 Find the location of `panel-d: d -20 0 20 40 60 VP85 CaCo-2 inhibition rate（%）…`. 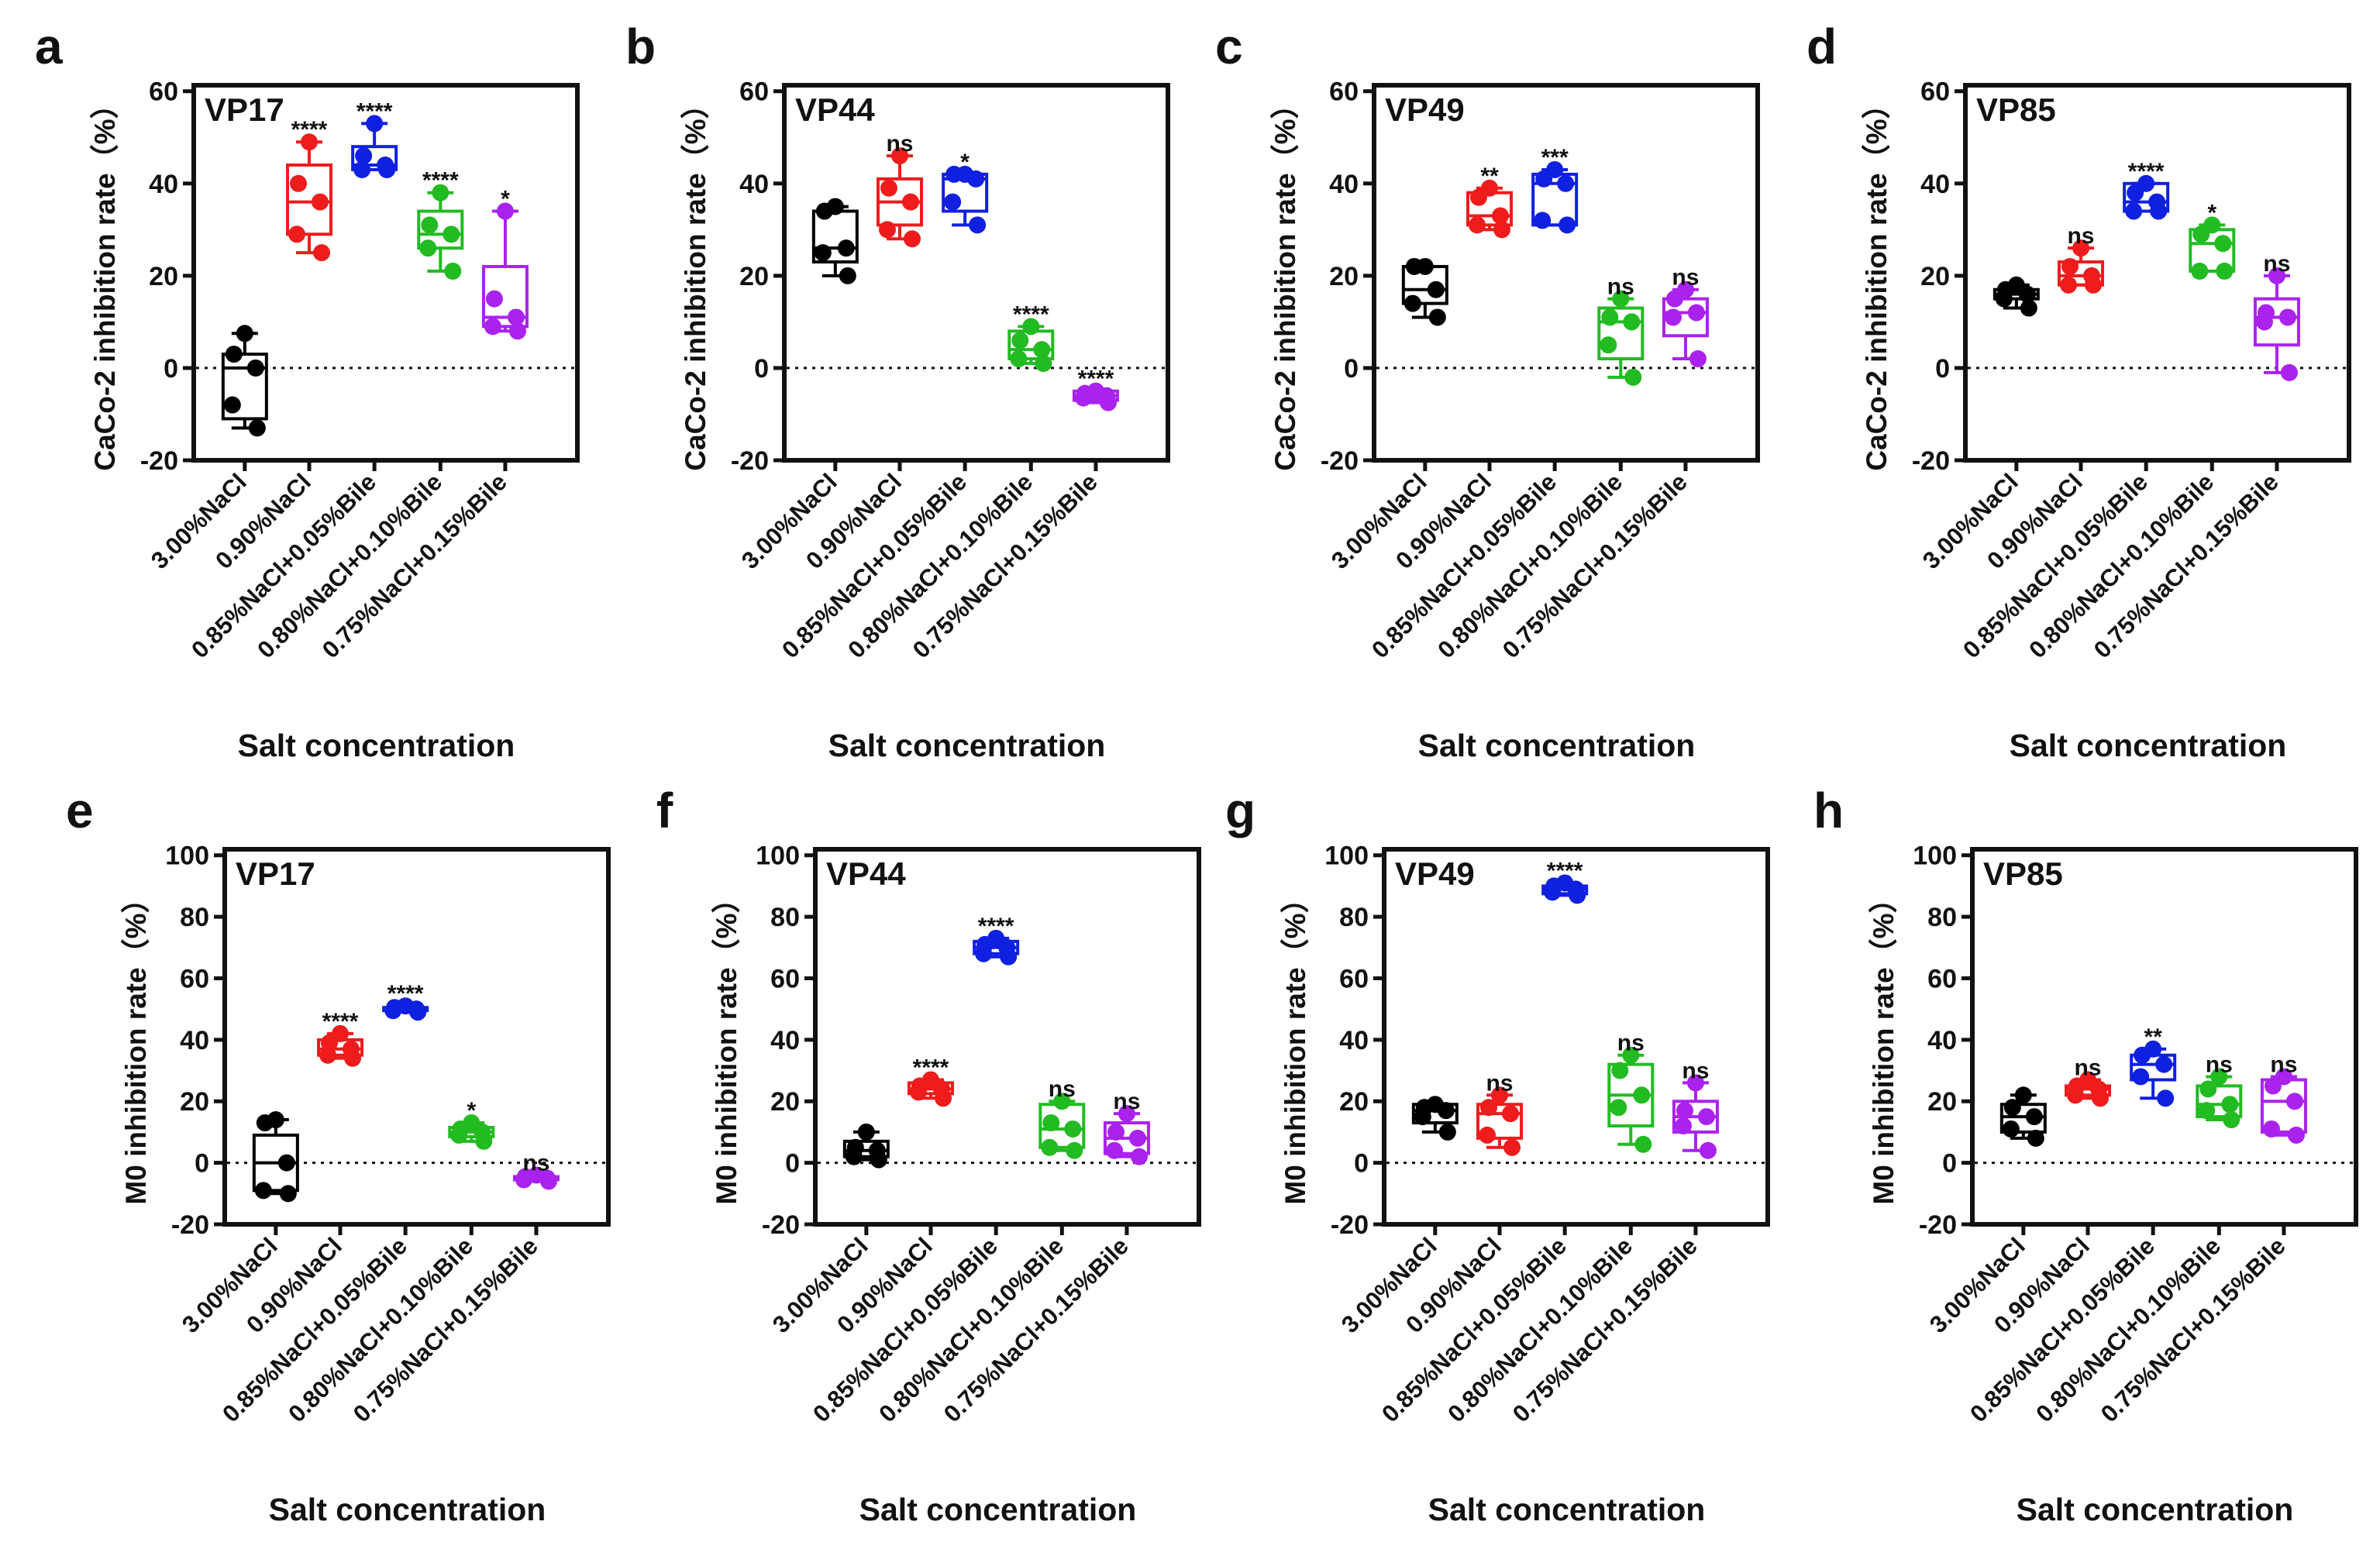

panel-d: d -20 0 20 40 60 VP85 CaCo-2 inhibition rate（%）… is located at coordinates (2079, 391).